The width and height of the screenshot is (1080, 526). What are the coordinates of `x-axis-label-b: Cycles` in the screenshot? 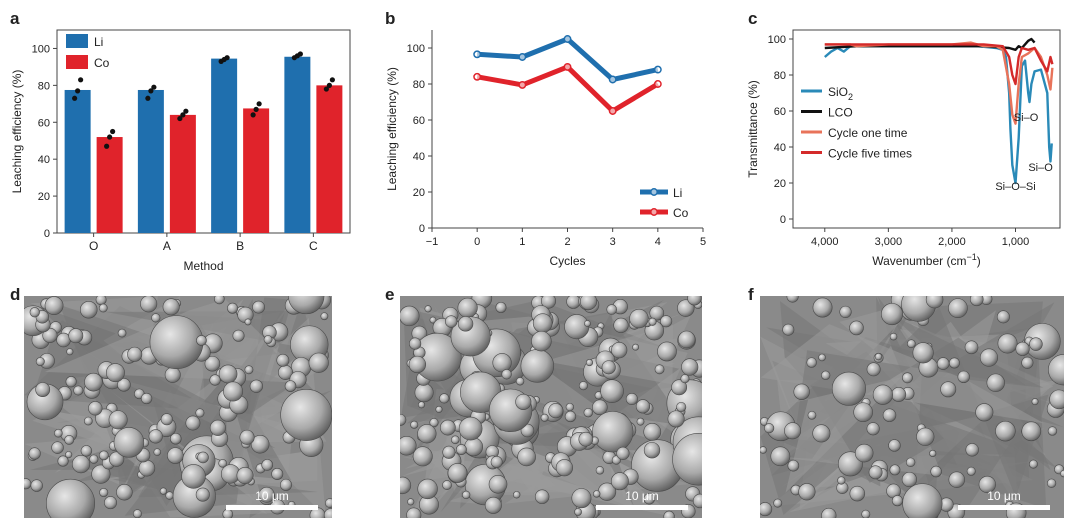 It's located at (567, 261).